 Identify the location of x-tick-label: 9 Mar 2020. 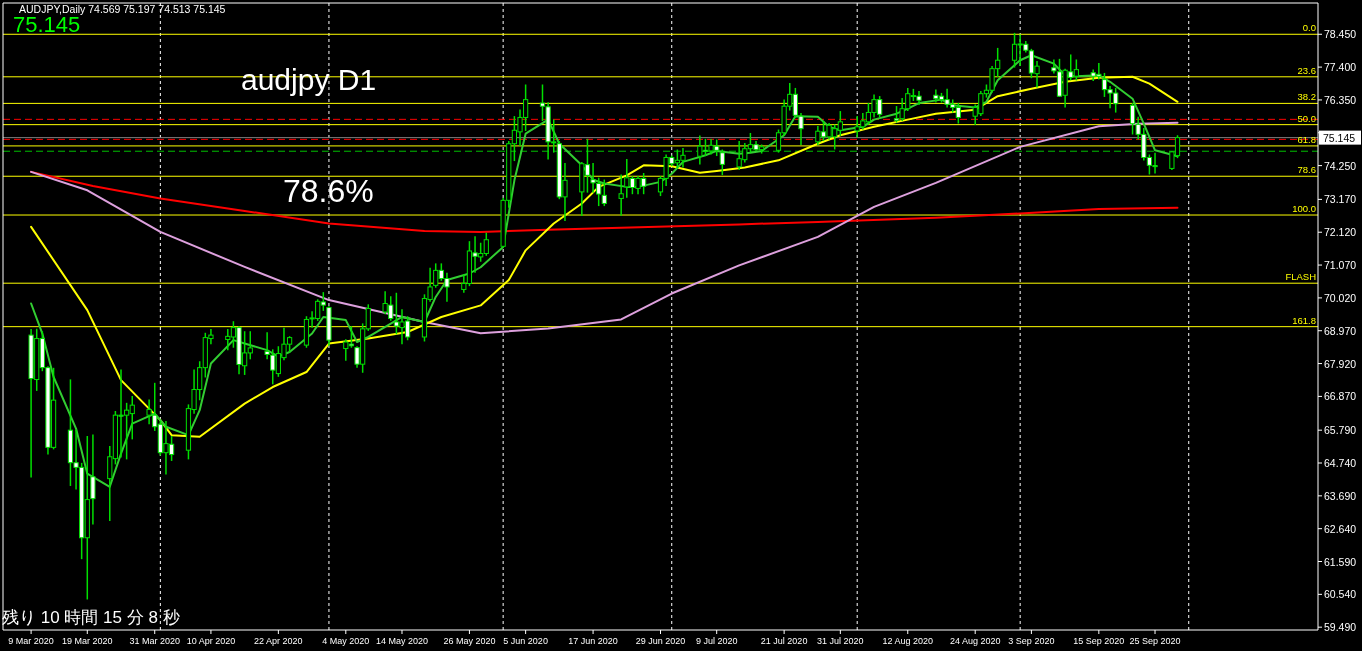
(31, 641).